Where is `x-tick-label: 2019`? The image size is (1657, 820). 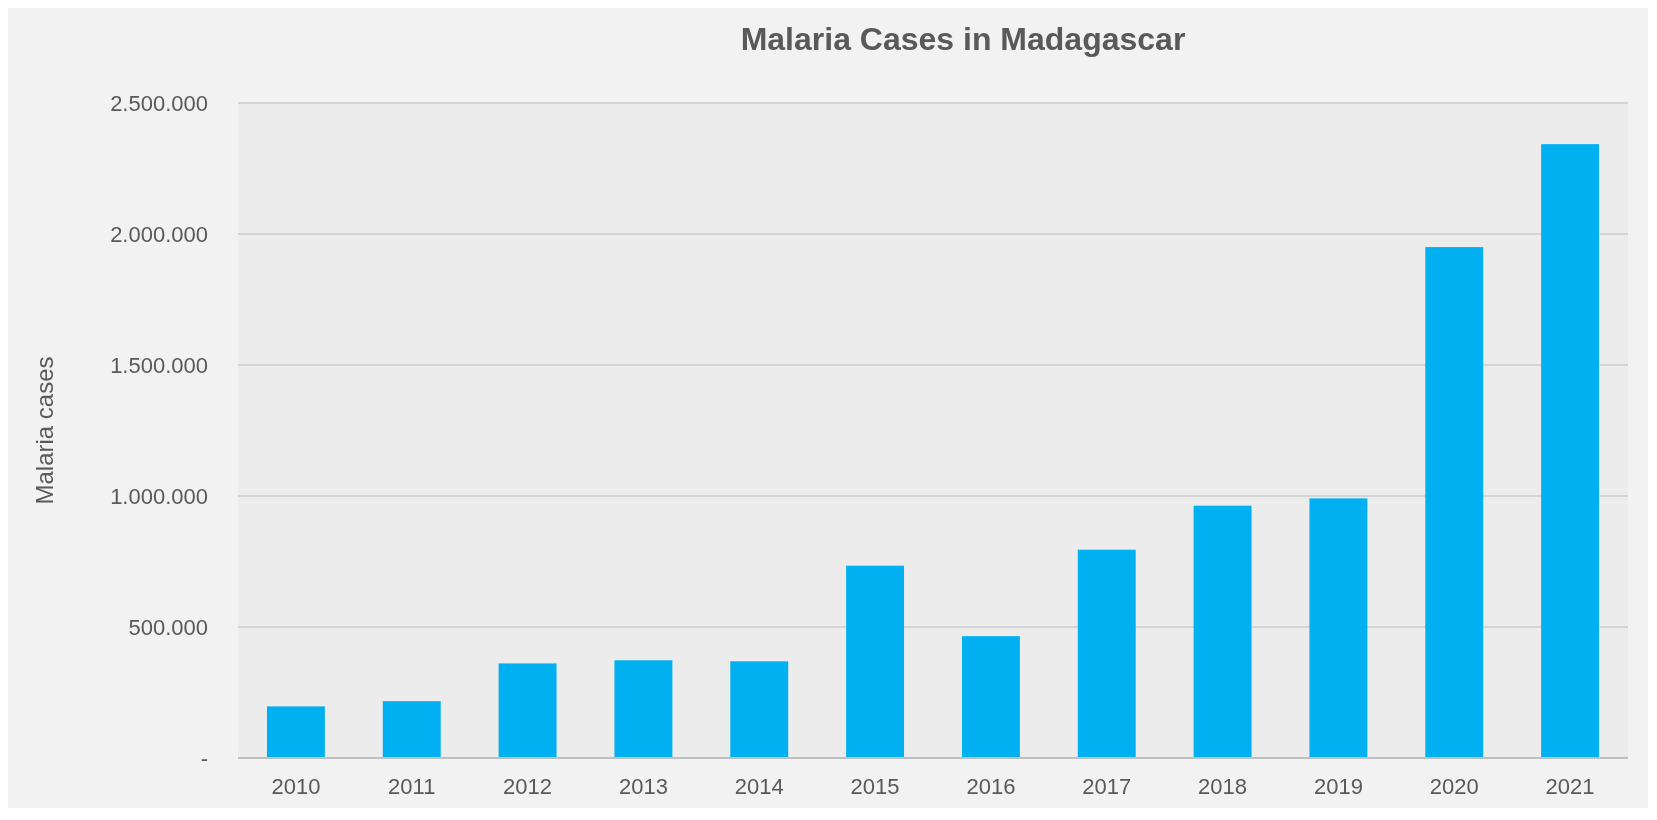 x-tick-label: 2019 is located at coordinates (1338, 786).